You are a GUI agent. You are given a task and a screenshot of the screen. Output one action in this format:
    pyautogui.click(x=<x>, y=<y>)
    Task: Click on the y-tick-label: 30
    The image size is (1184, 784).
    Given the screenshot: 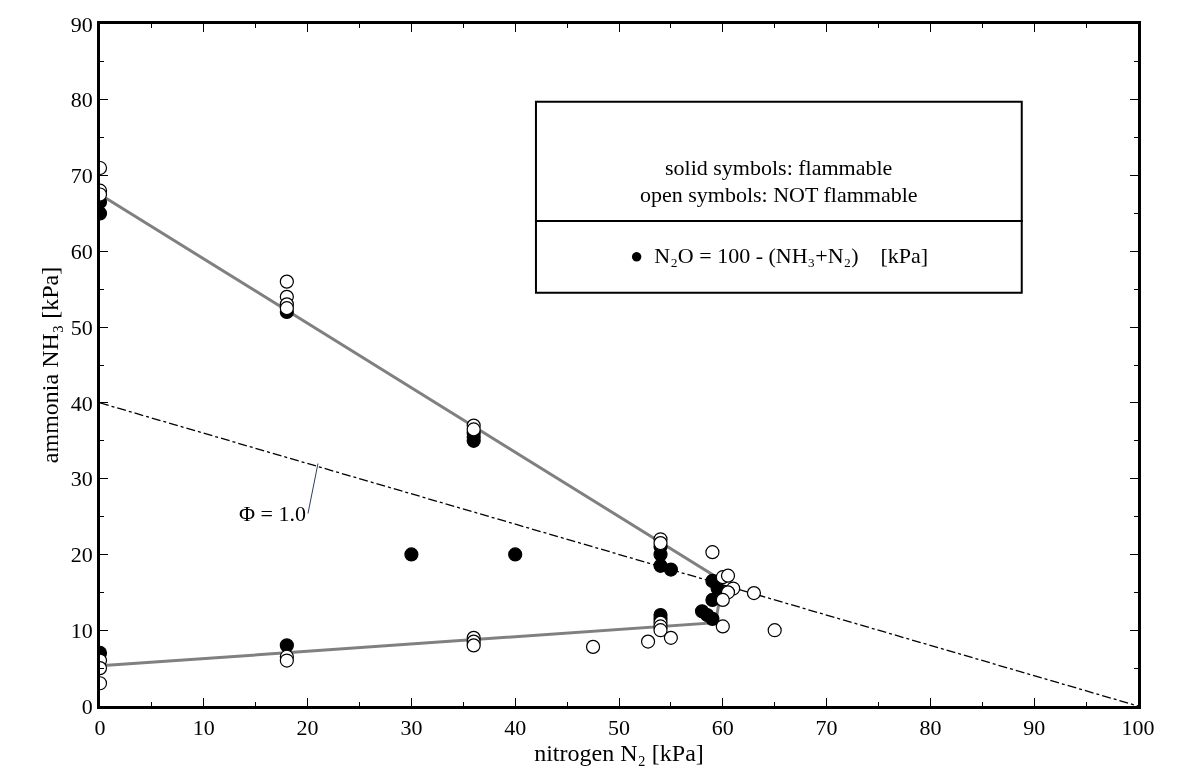 What is the action you would take?
    pyautogui.click(x=81, y=479)
    